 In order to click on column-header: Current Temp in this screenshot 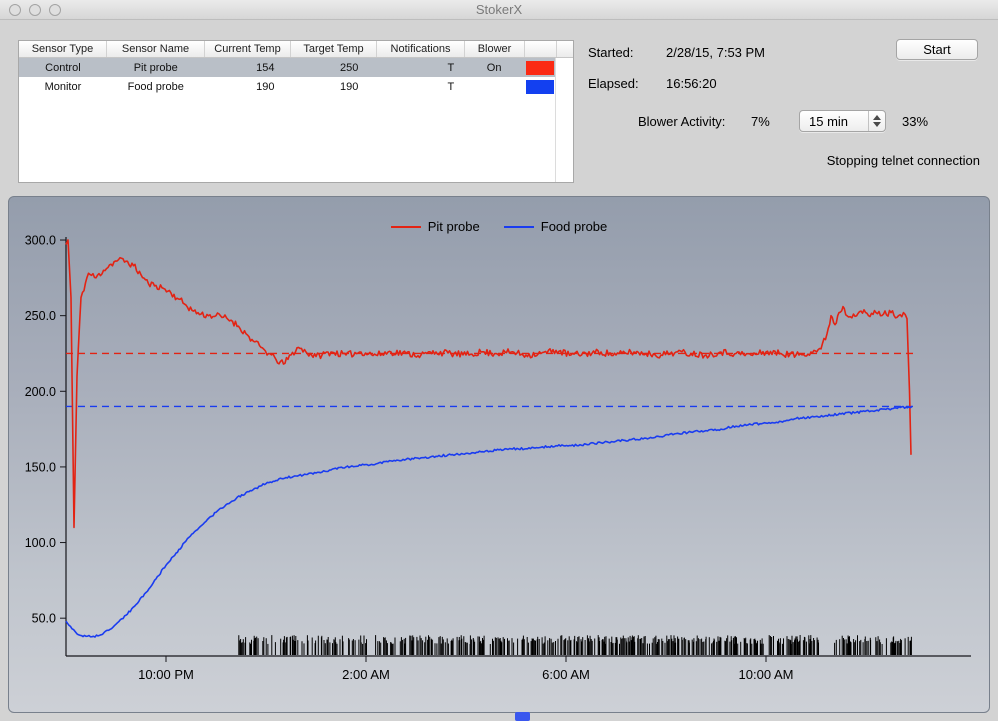, I will do `click(248, 49)`.